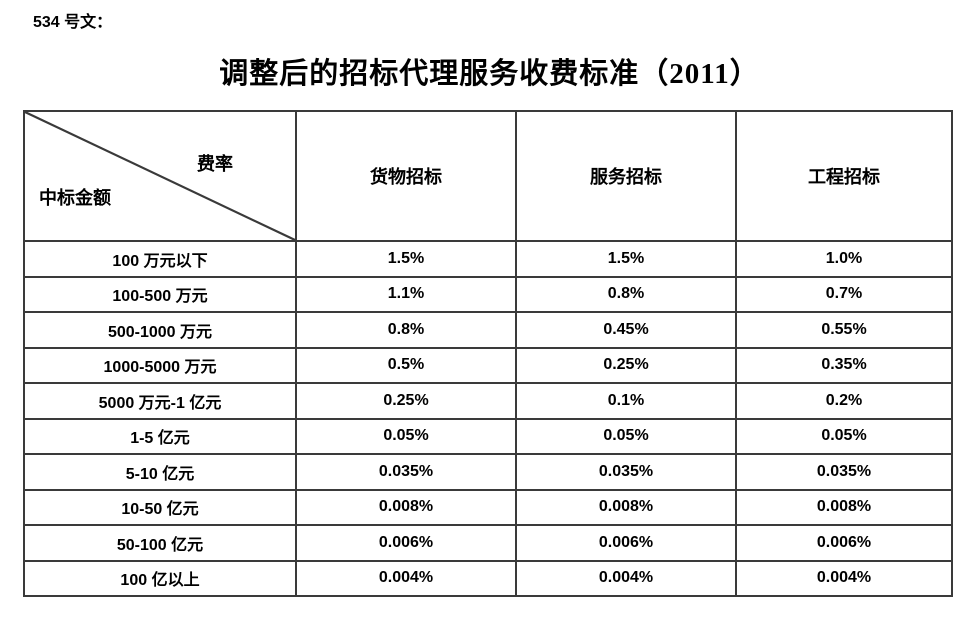 The width and height of the screenshot is (979, 629). What do you see at coordinates (489, 74) in the screenshot?
I see `page-title: 调整后的招标代理服务收费标准（2011）` at bounding box center [489, 74].